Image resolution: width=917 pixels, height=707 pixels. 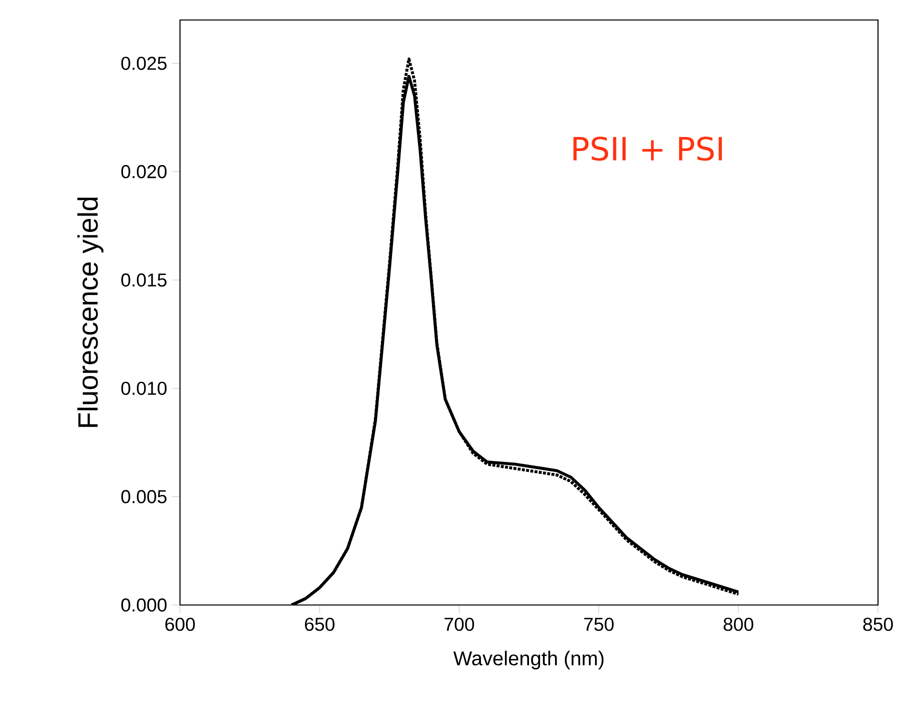 I want to click on annotation: PSII + PSI, so click(x=647, y=148).